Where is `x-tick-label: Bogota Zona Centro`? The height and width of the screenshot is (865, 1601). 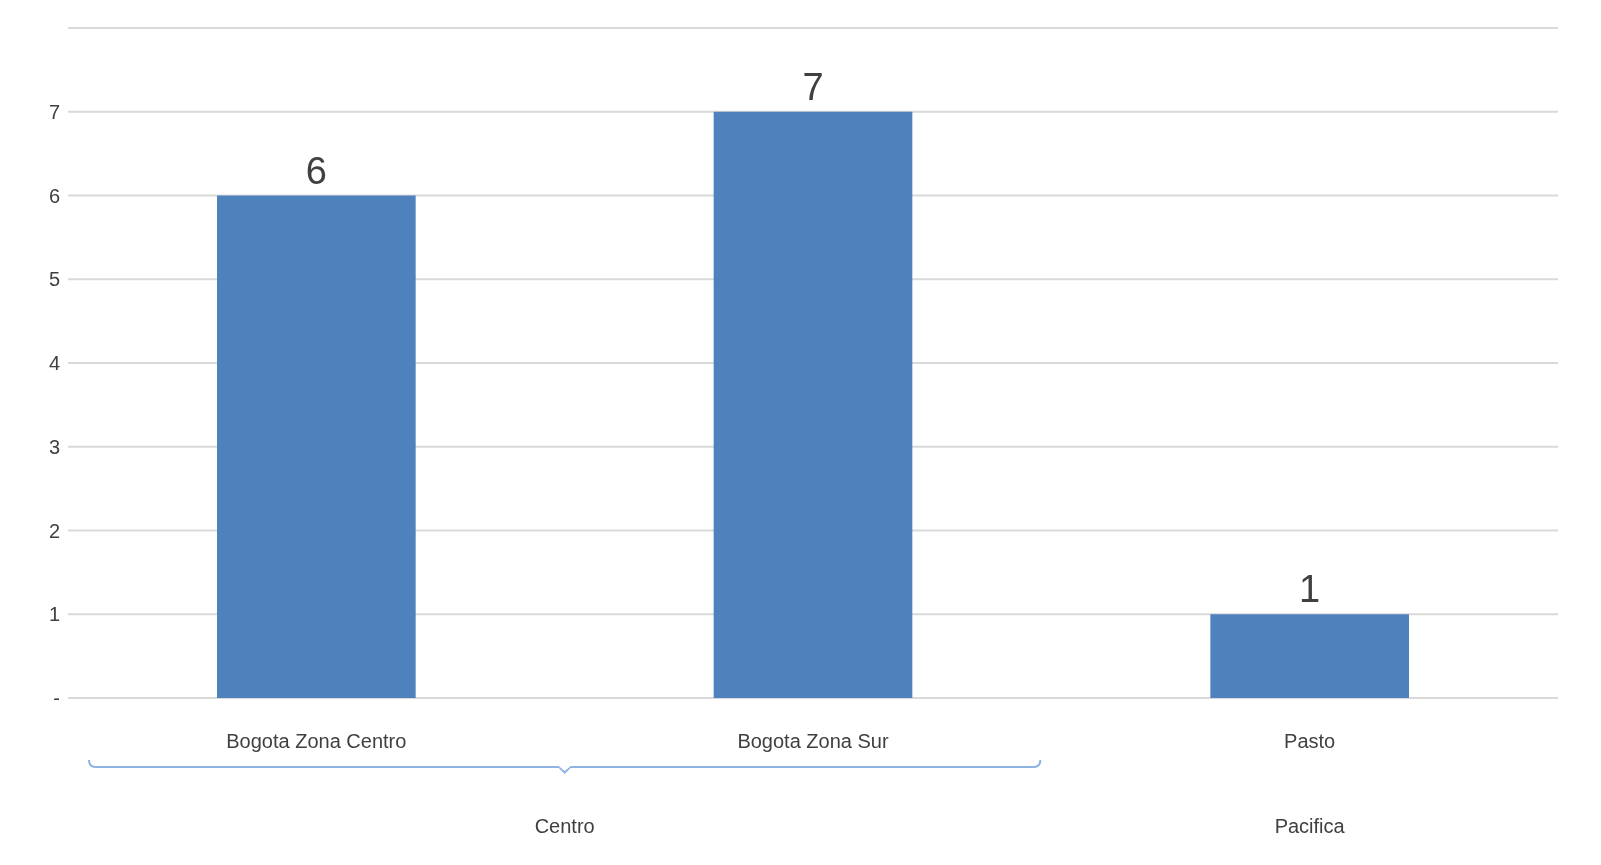
x-tick-label: Bogota Zona Centro is located at coordinates (316, 741).